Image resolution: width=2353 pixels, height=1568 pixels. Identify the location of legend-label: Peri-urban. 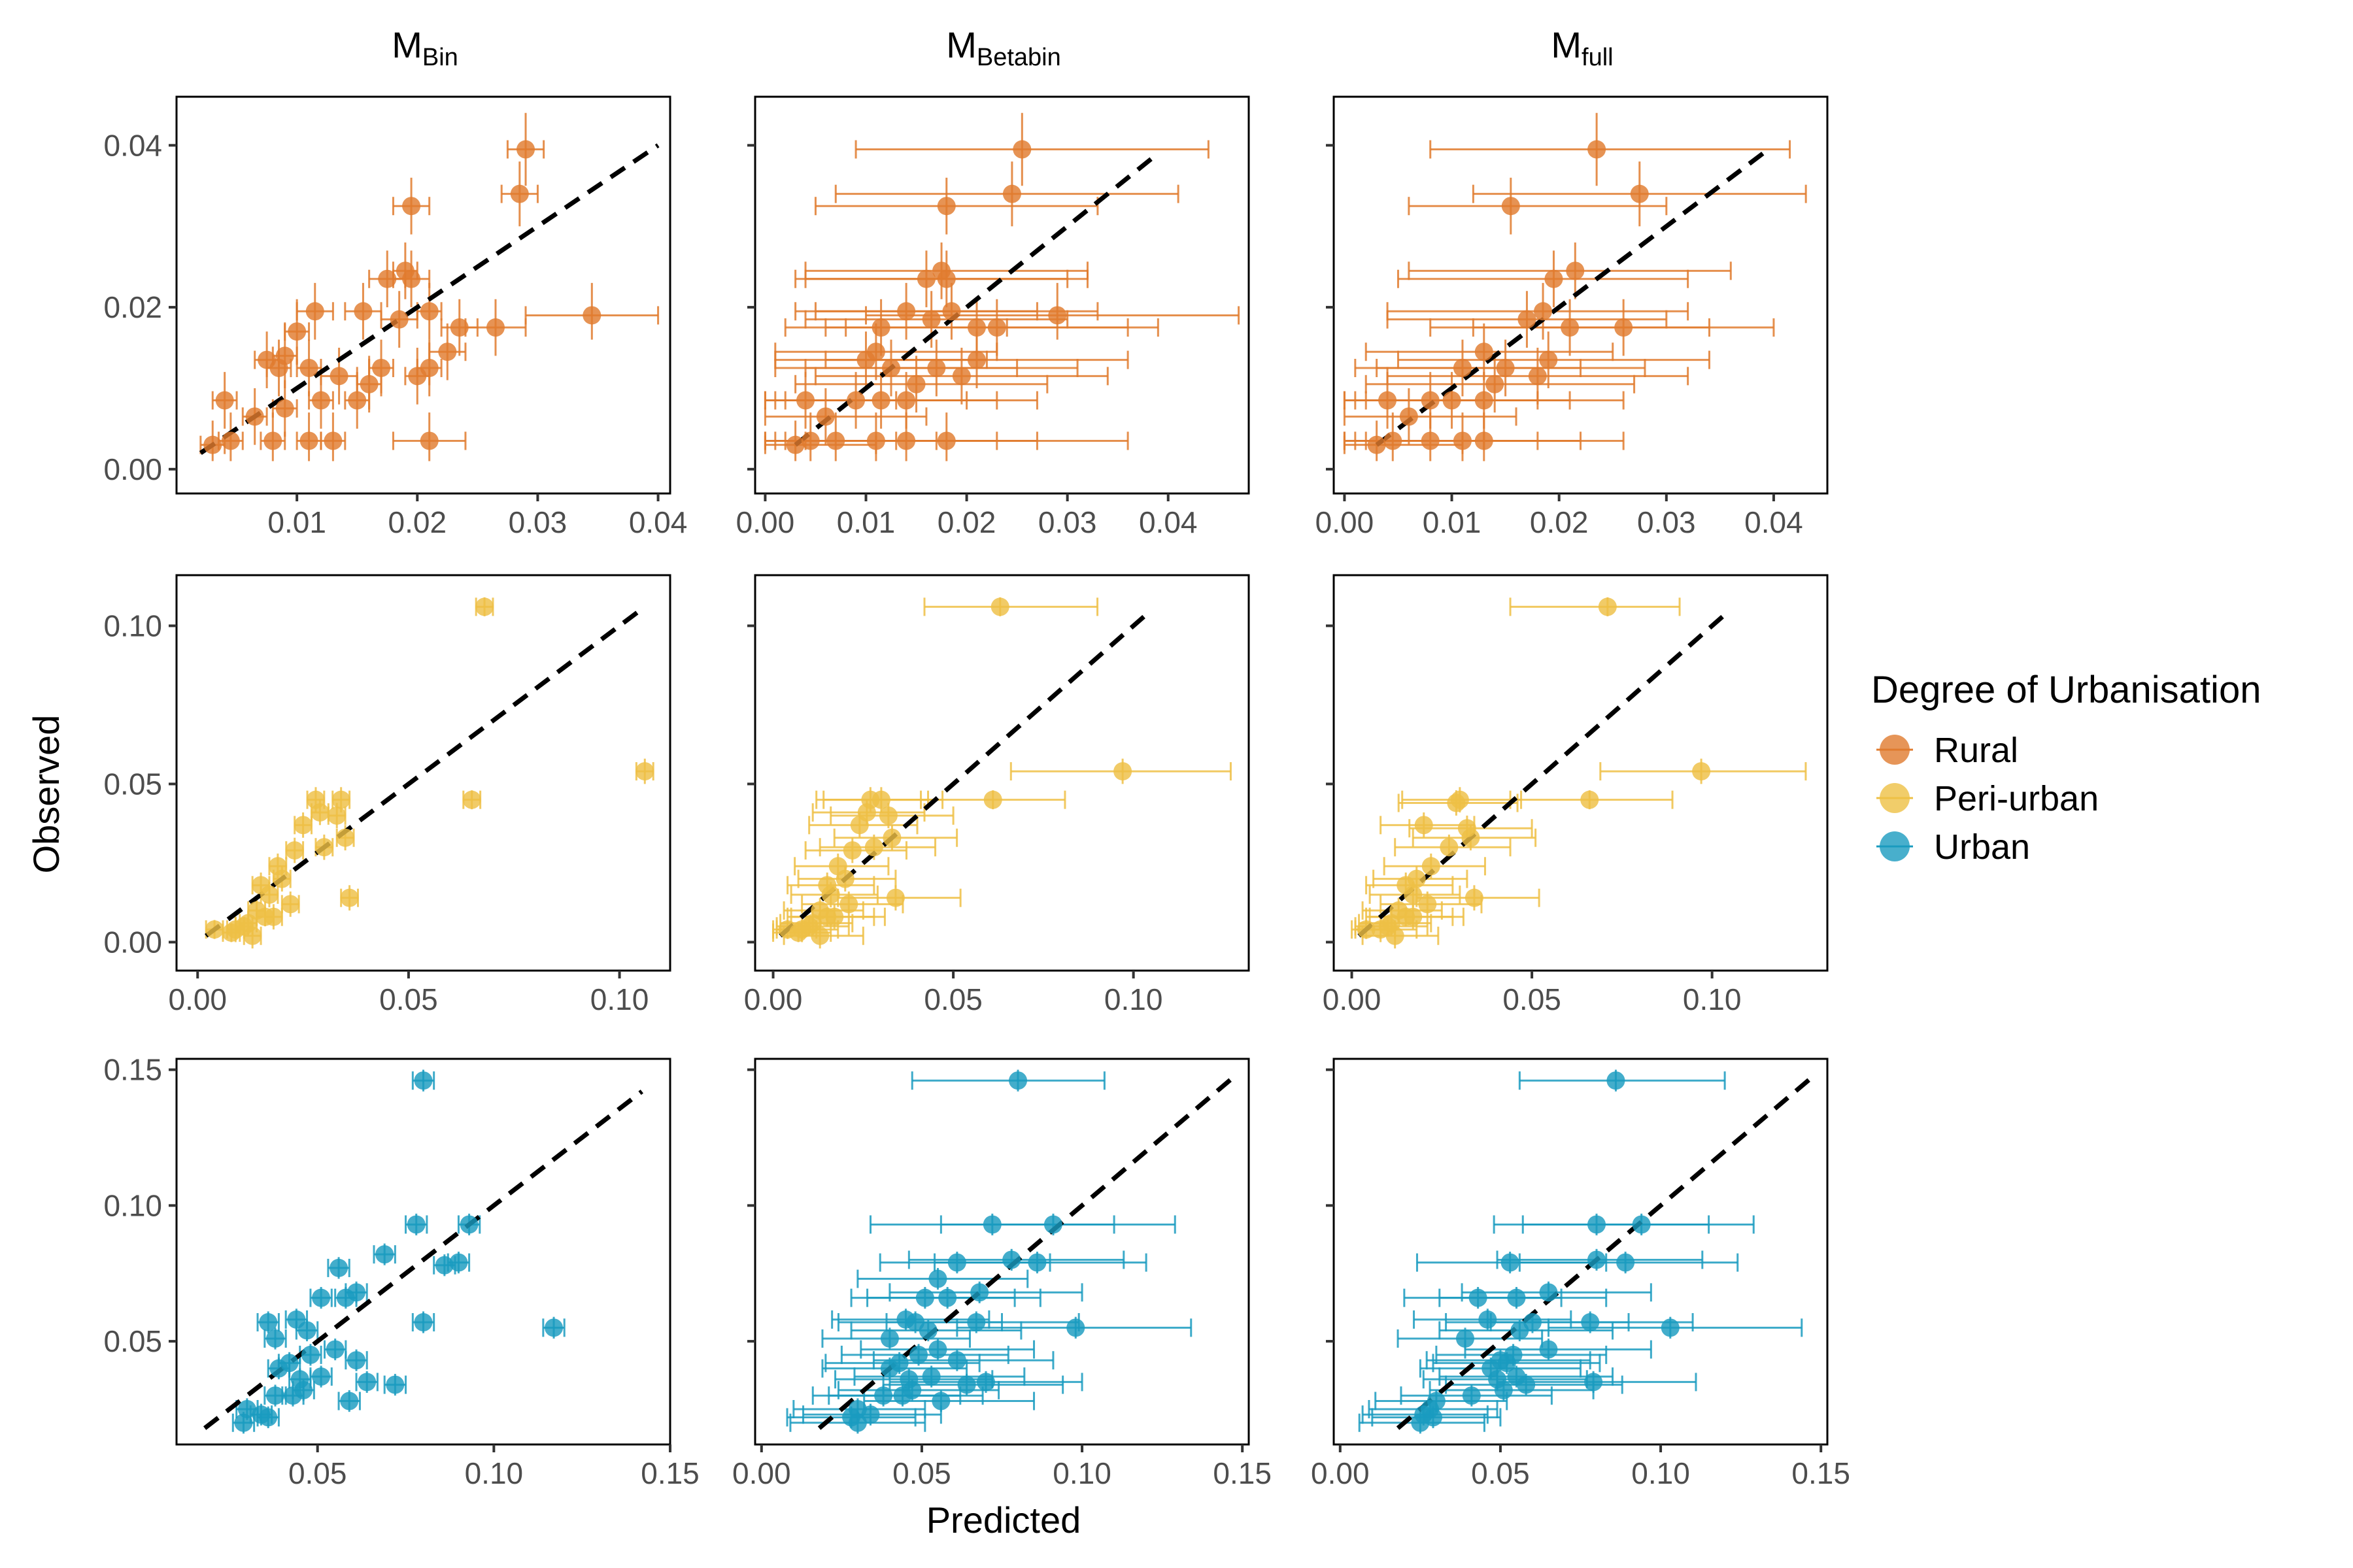
(2016, 798).